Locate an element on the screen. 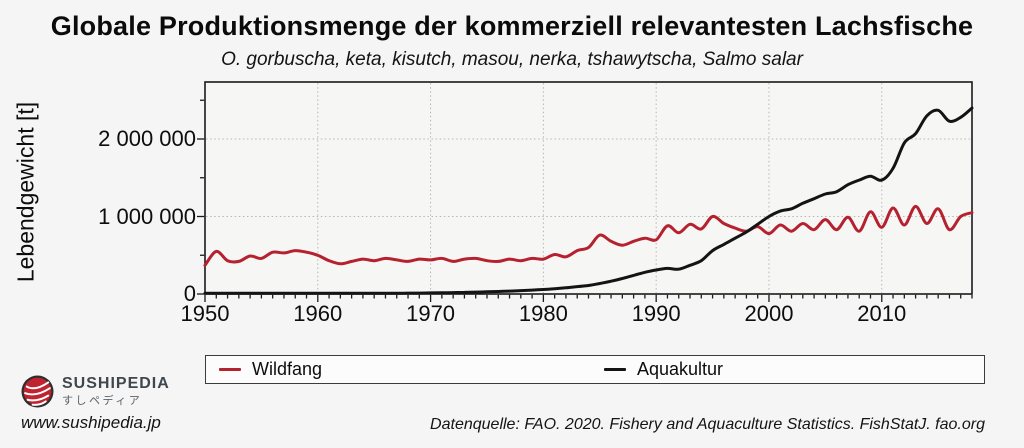 This screenshot has height=448, width=1024. brand-name-japanese: すしペディア is located at coordinates (102, 400).